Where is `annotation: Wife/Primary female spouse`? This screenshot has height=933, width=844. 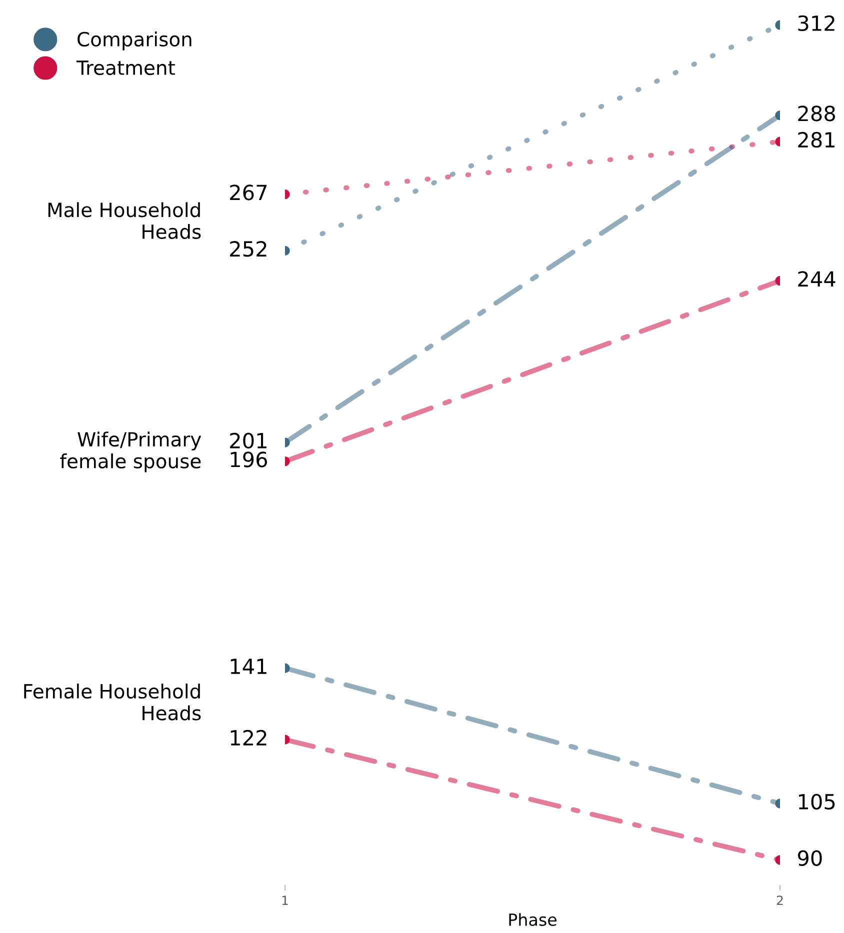
annotation: Wife/Primary female spouse is located at coordinates (131, 452).